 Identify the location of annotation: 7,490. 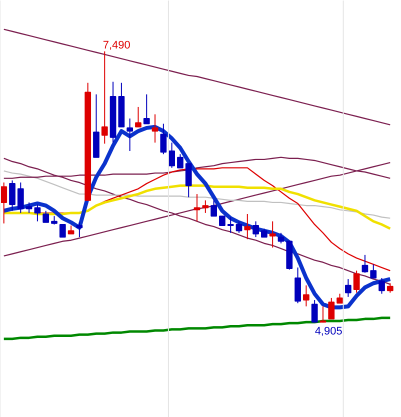
(116, 45).